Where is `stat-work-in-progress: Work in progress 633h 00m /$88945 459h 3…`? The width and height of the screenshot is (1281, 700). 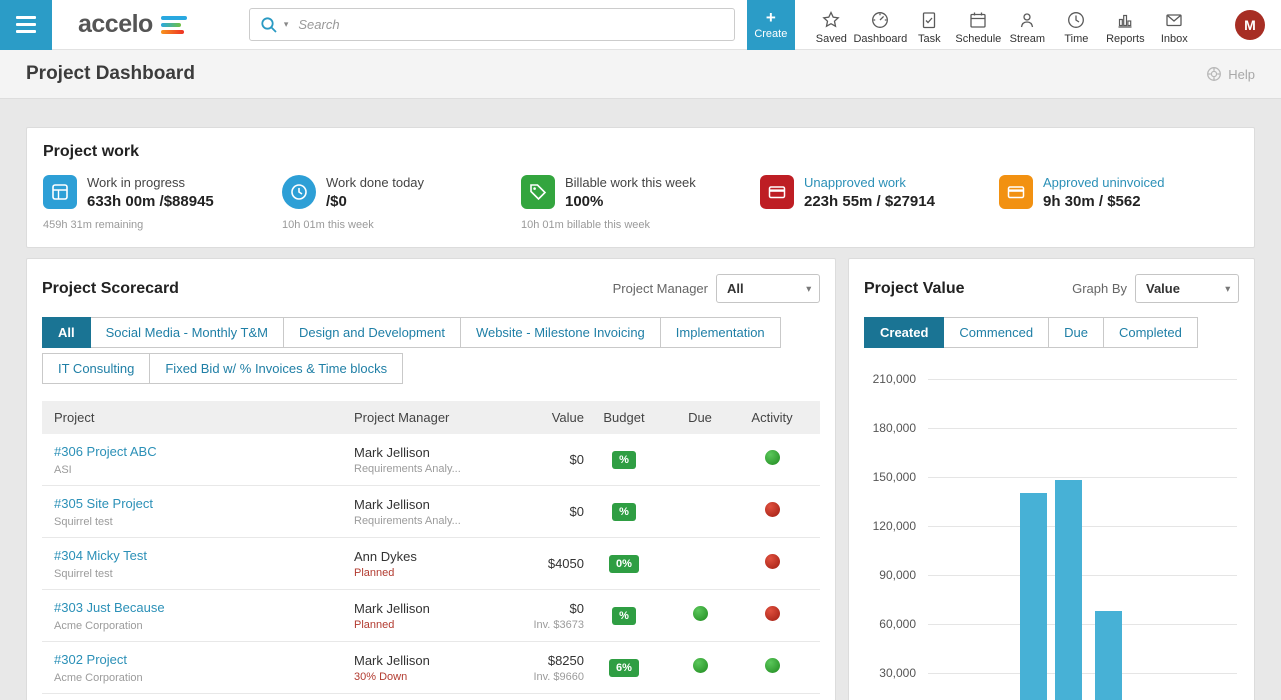 stat-work-in-progress: Work in progress 633h 00m /$88945 459h 3… is located at coordinates (162, 203).